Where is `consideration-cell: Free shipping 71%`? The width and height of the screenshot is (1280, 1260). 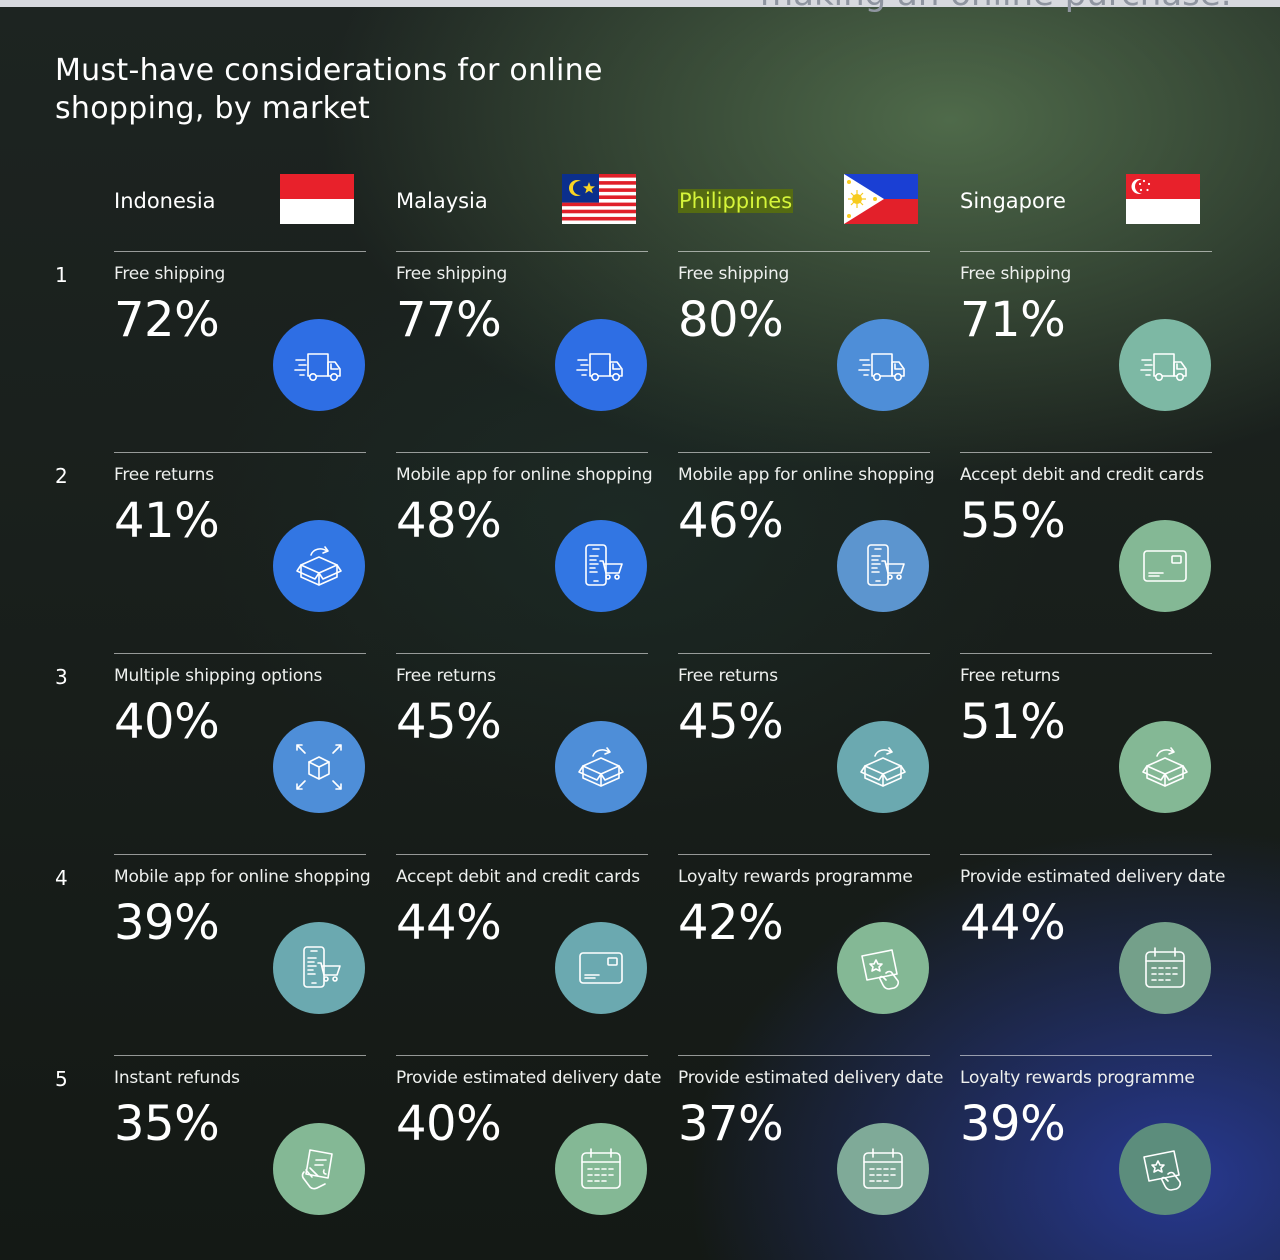 consideration-cell: Free shipping 71% is located at coordinates (1086, 336).